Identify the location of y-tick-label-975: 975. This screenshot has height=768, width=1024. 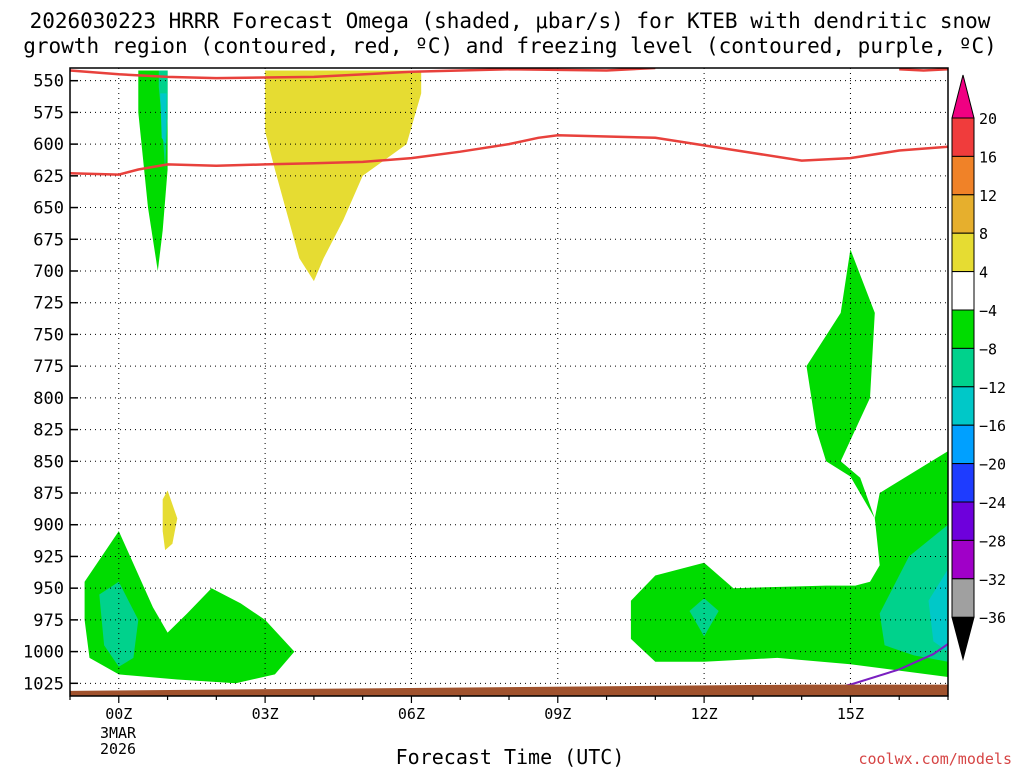
(48, 621).